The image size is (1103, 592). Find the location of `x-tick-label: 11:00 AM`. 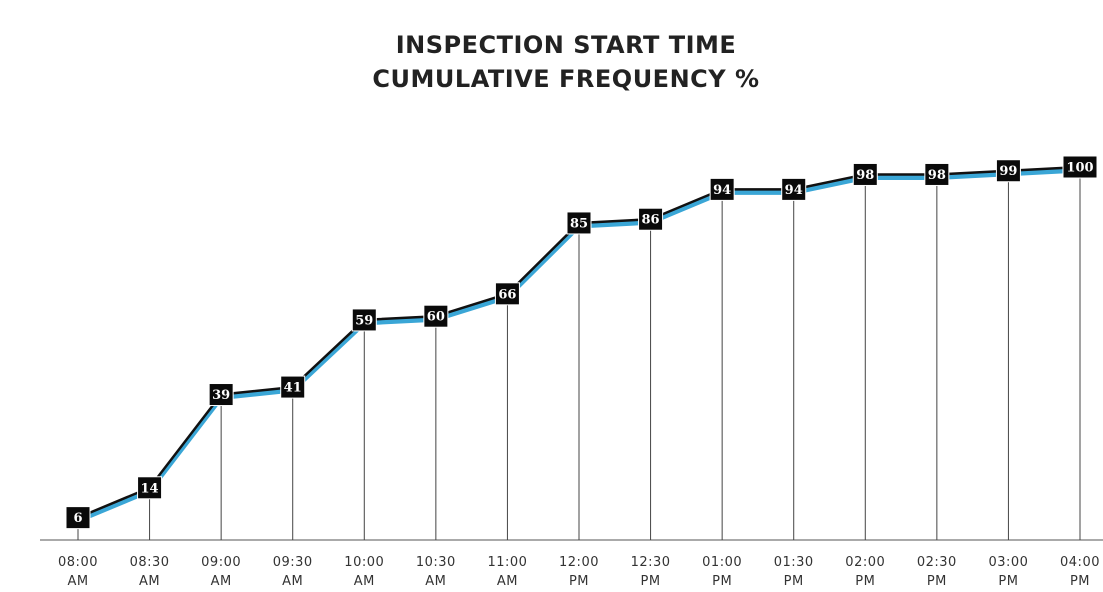

x-tick-label: 11:00 AM is located at coordinates (507, 572).